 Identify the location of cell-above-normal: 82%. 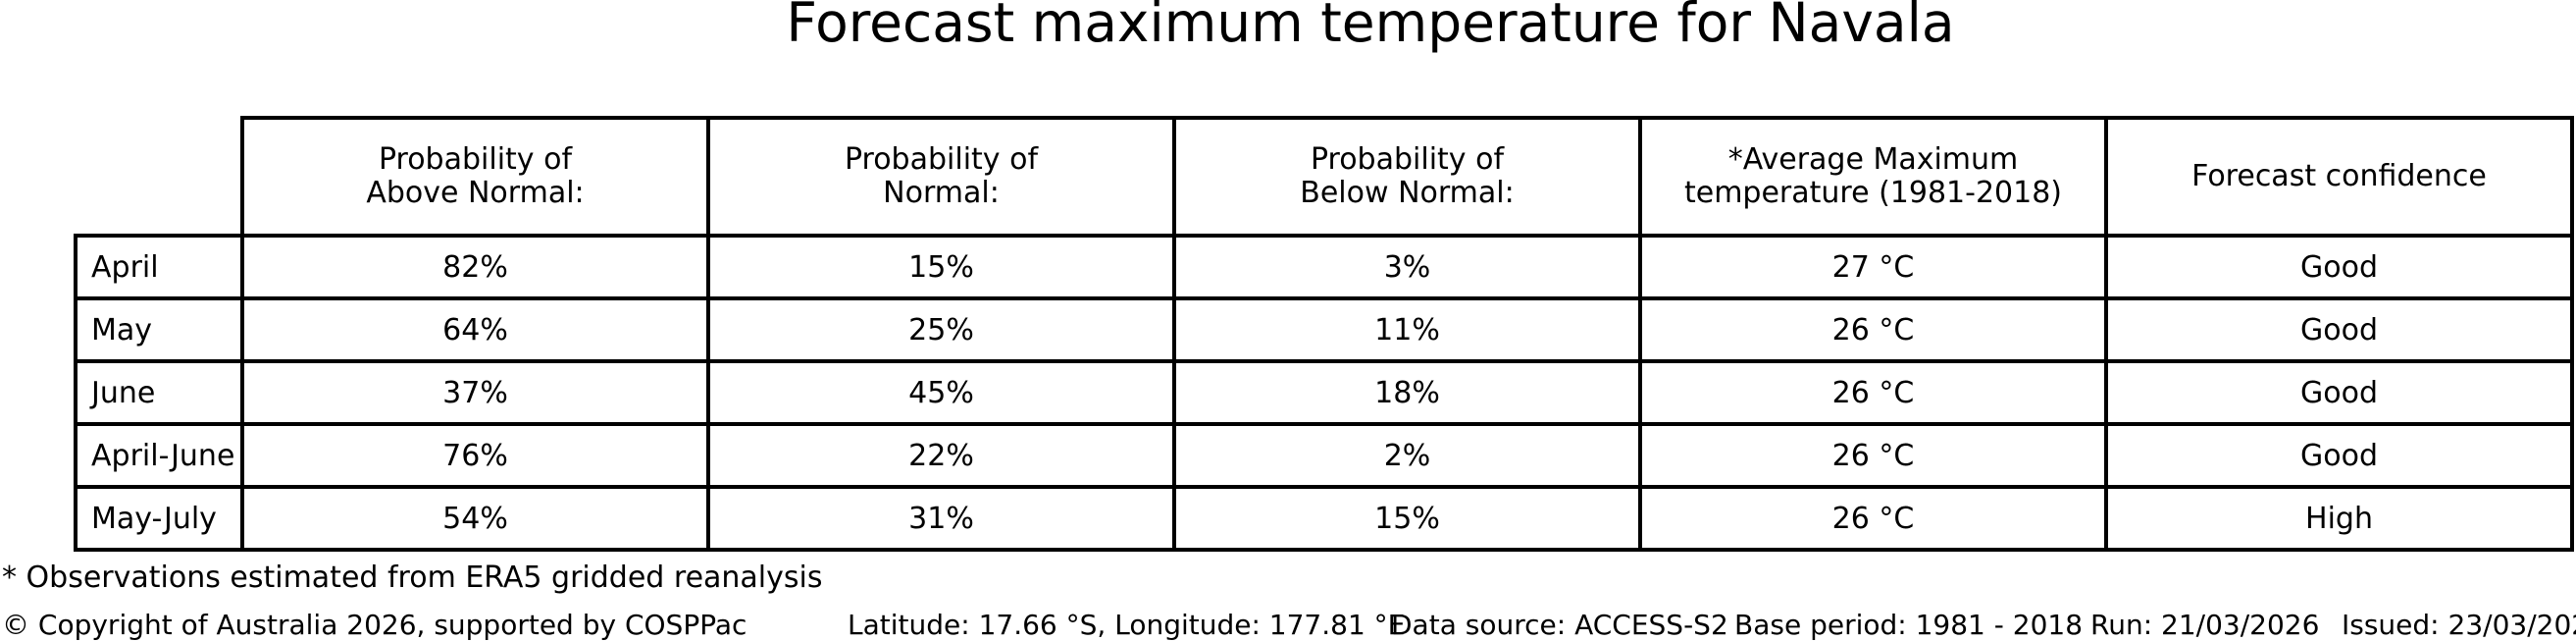
(475, 267).